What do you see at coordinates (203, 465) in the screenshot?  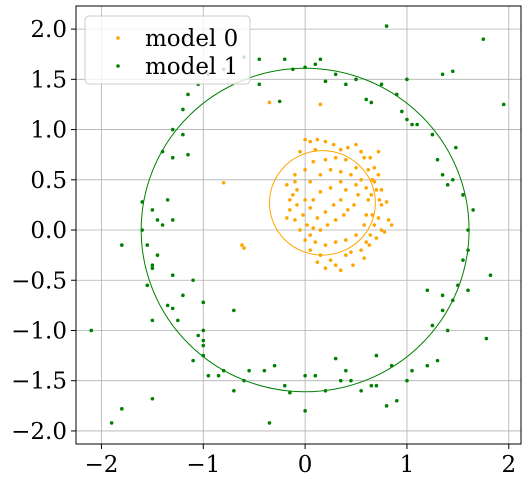 I see `x-tick-label: −1` at bounding box center [203, 465].